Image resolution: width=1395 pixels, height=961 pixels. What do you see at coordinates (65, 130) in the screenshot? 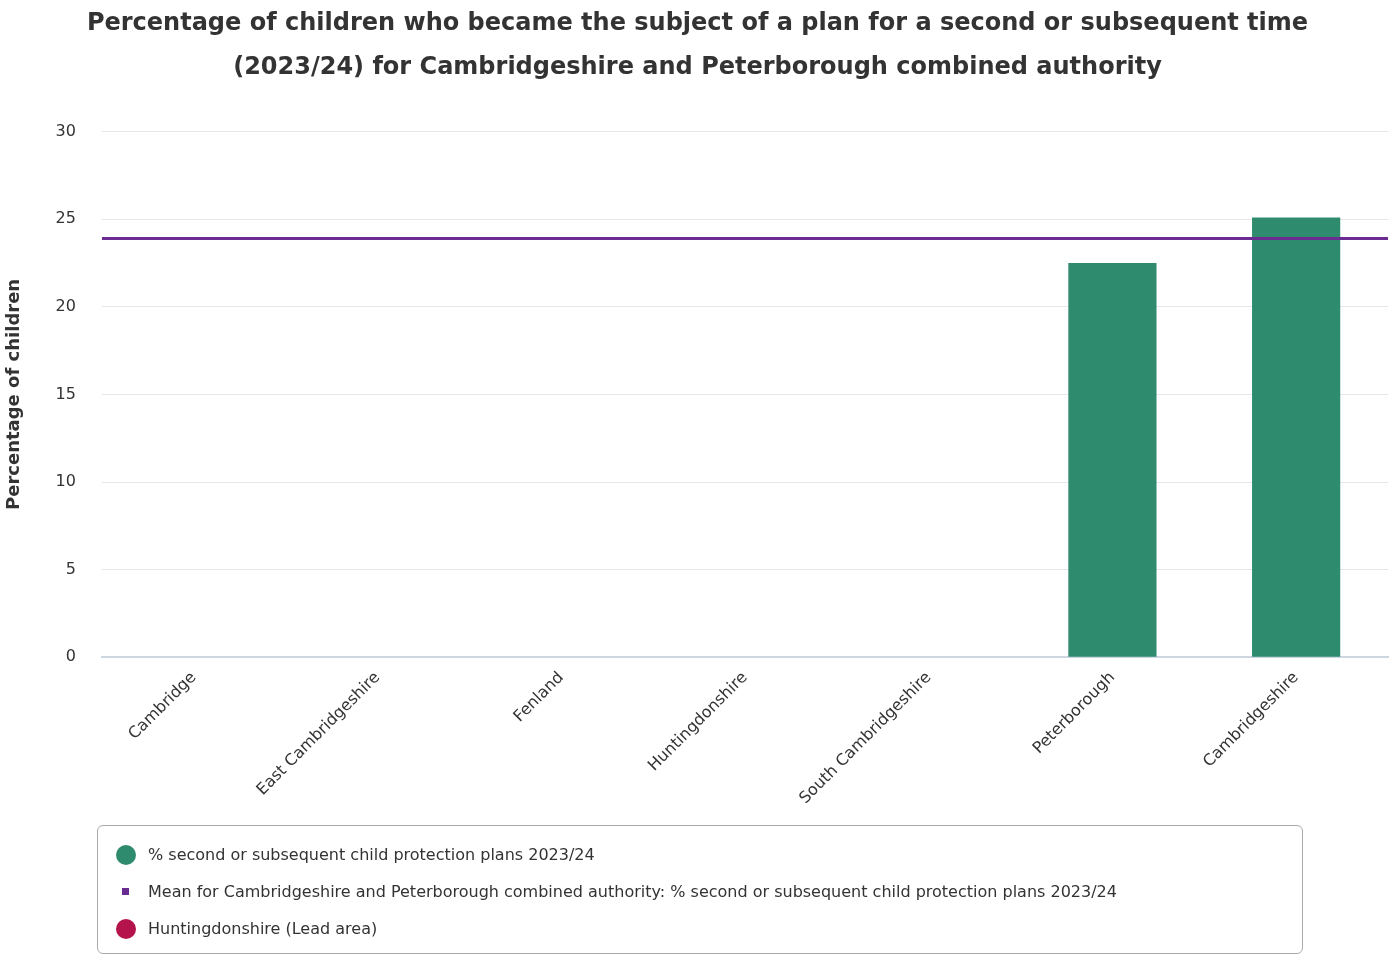
I see `y-tick-label: 30` at bounding box center [65, 130].